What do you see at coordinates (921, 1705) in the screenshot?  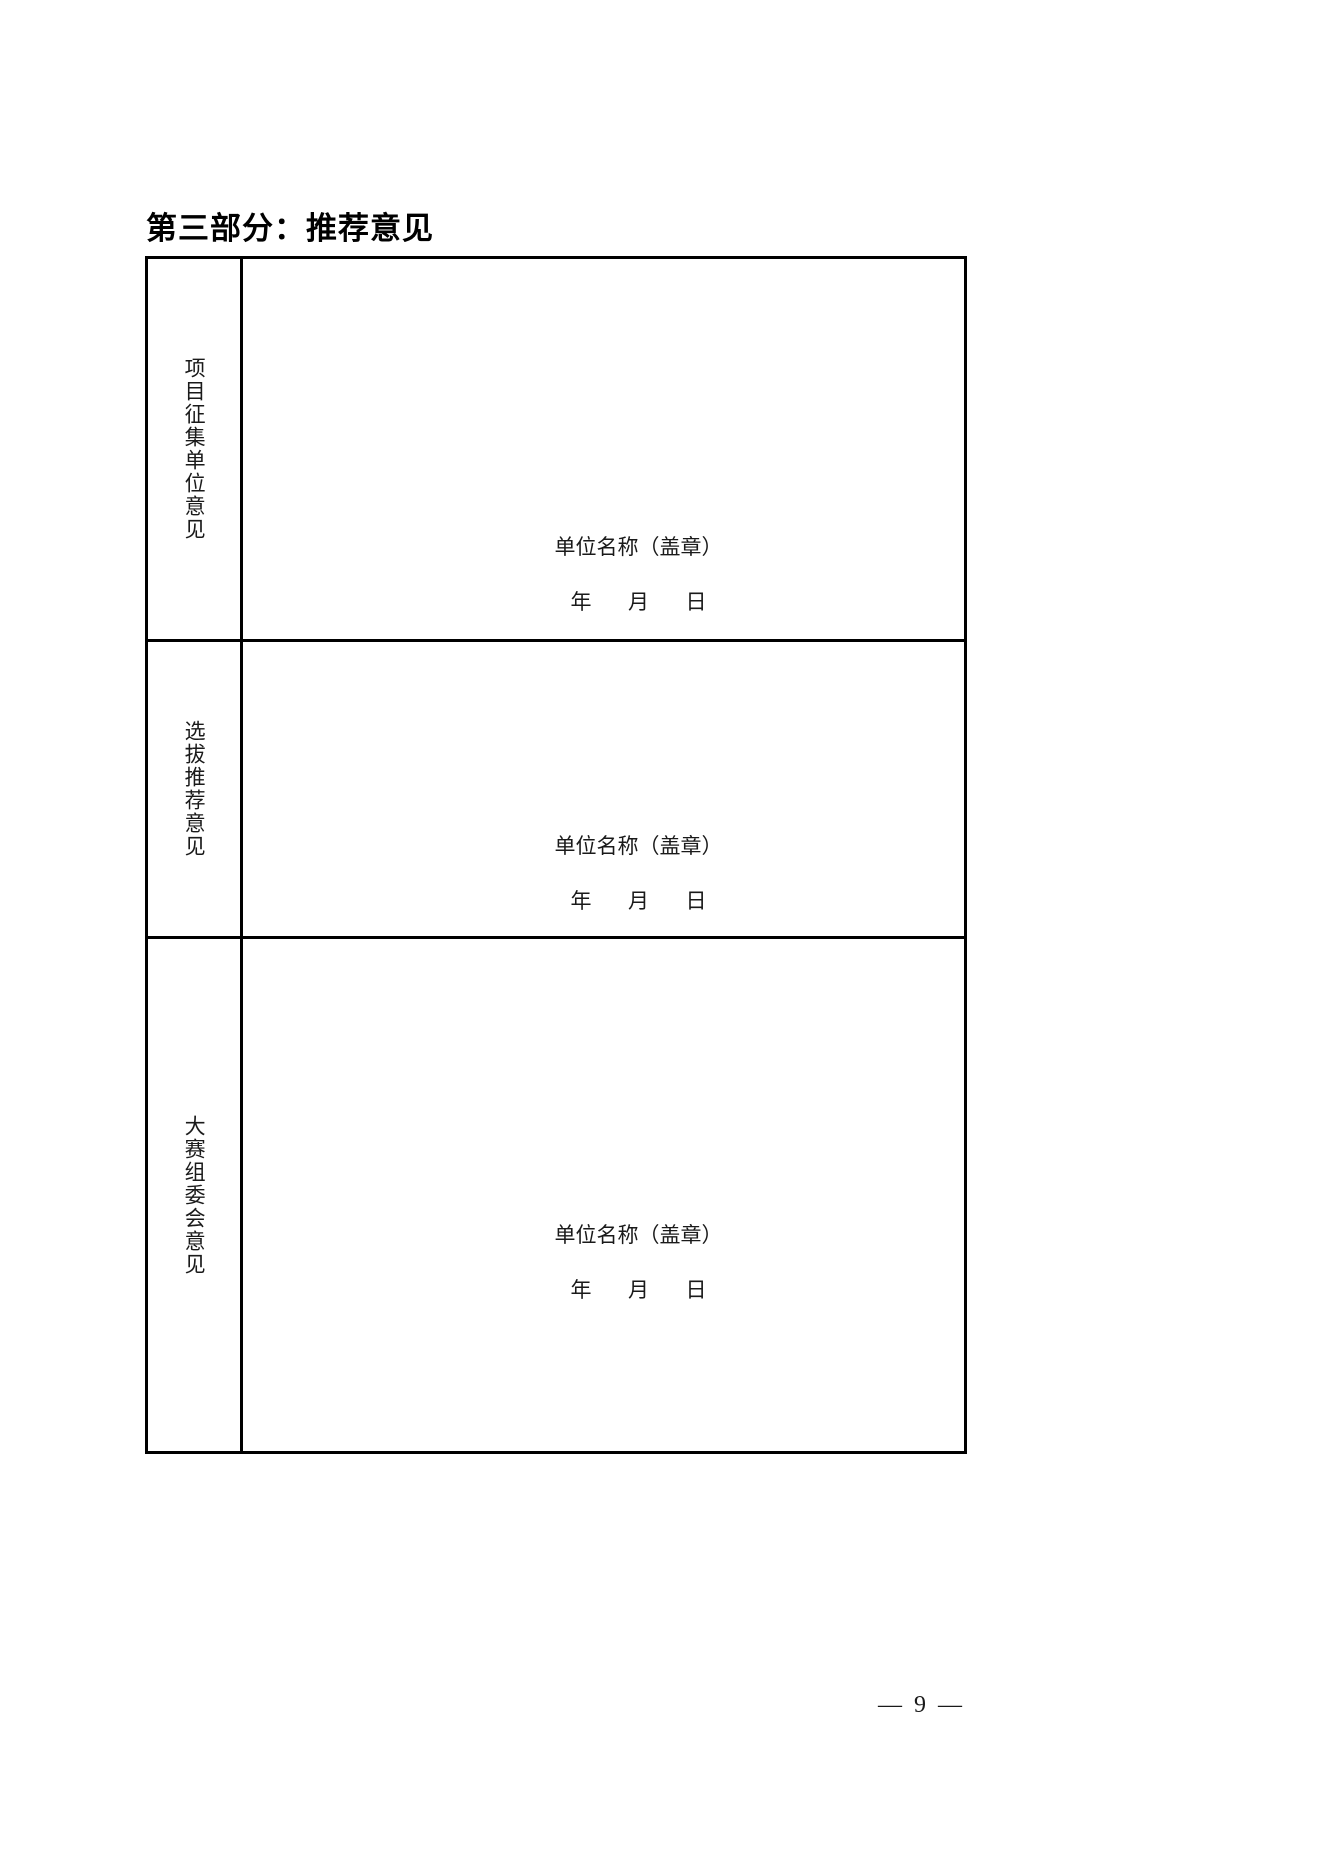 I see `page-number-footer: — 9 —` at bounding box center [921, 1705].